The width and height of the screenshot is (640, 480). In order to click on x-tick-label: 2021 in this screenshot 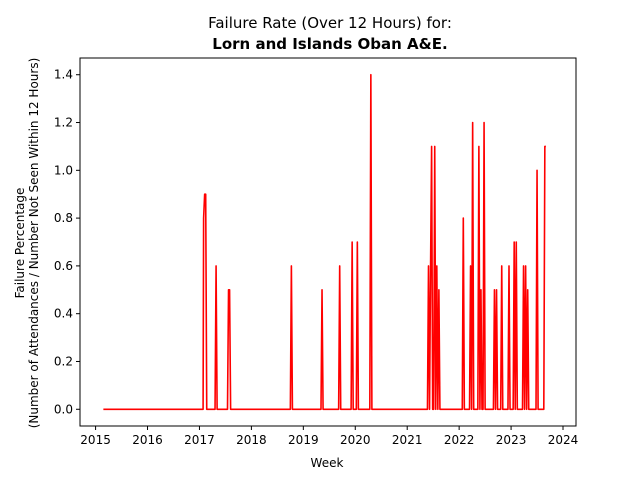, I will do `click(407, 440)`.